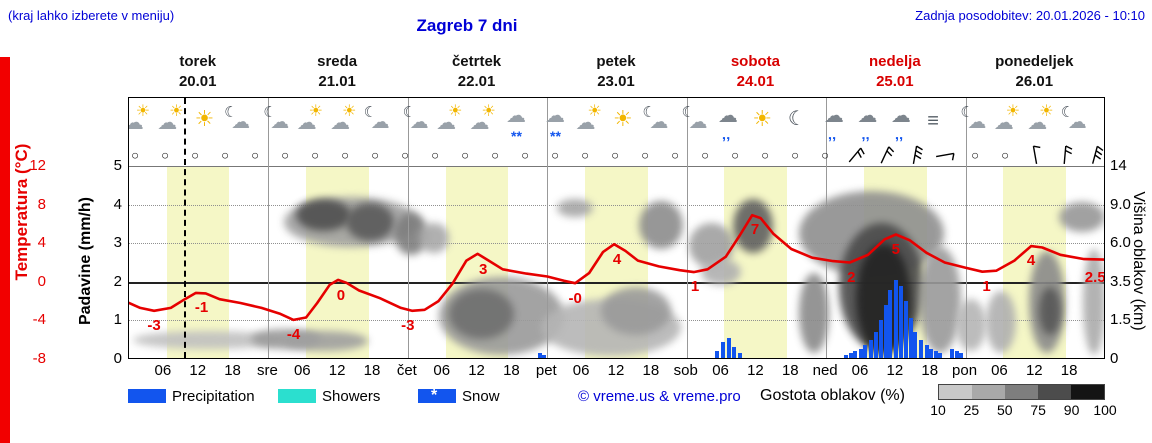  I want to click on daylight-band, so click(198, 262).